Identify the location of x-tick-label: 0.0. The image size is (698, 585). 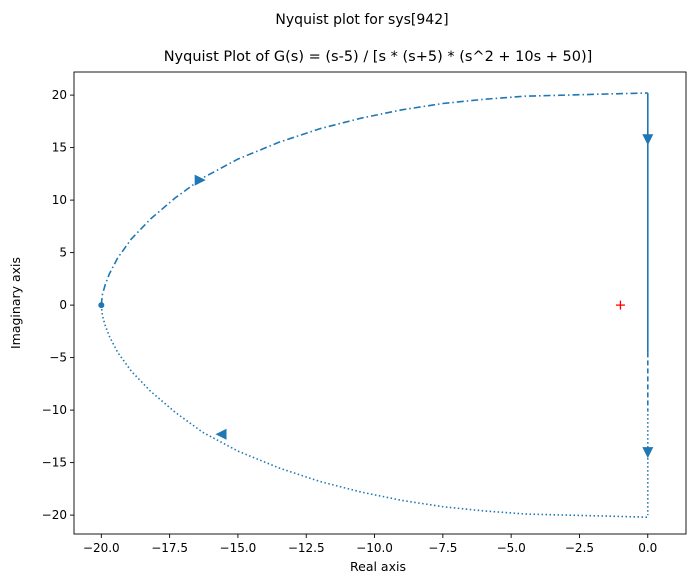
(647, 548).